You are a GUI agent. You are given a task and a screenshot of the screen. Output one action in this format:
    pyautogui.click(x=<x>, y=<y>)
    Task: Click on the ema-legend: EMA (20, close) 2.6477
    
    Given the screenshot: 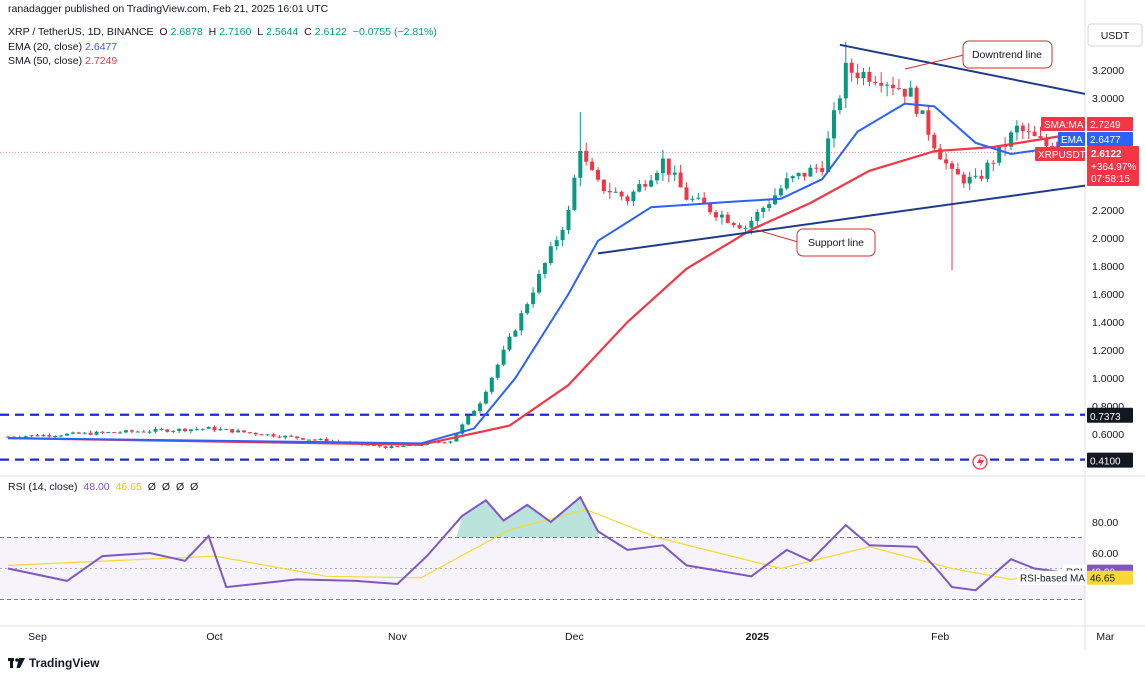 What is the action you would take?
    pyautogui.click(x=64, y=47)
    